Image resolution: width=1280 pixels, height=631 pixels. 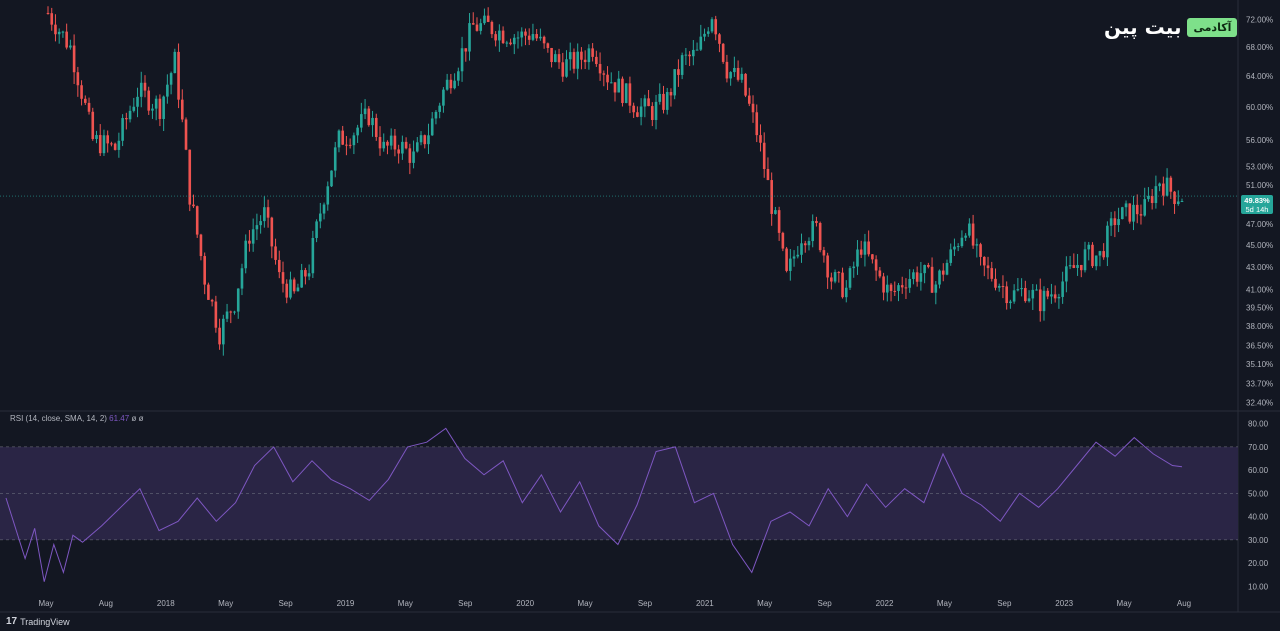 I want to click on rsi-axis: 80.00 70.00 60.00 50.00 40.00 30.00 20.00 10.00, so click(x=1258, y=506).